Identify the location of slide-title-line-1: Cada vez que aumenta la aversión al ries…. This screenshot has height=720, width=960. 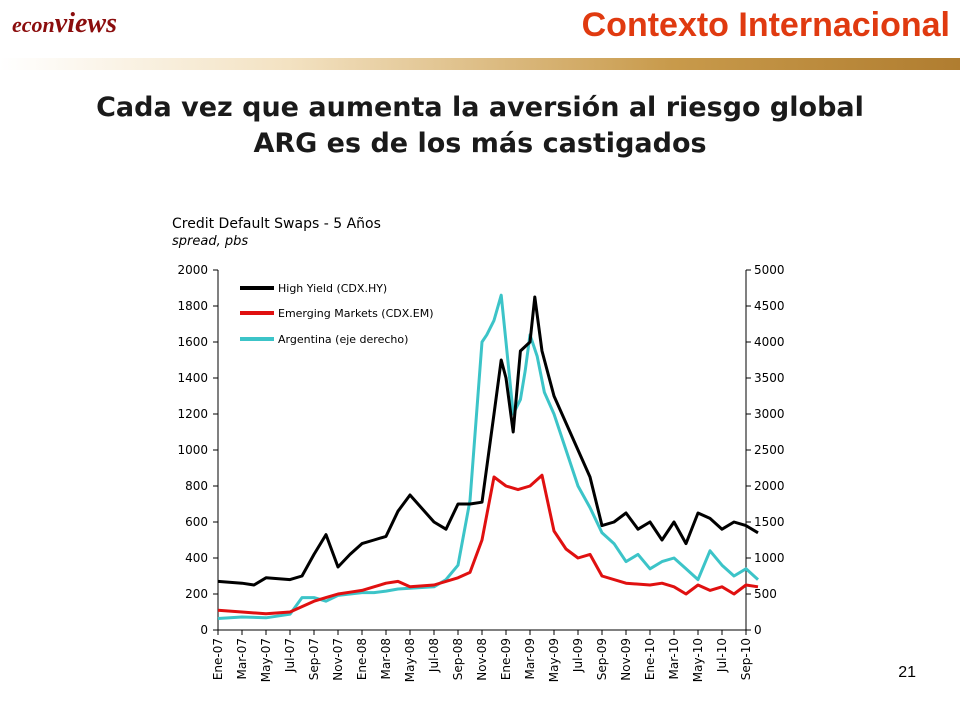
(480, 107).